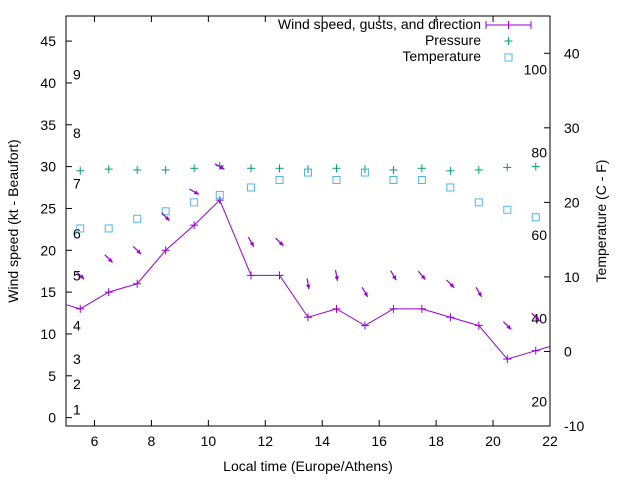  I want to click on y2-tick-label: 30, so click(572, 128).